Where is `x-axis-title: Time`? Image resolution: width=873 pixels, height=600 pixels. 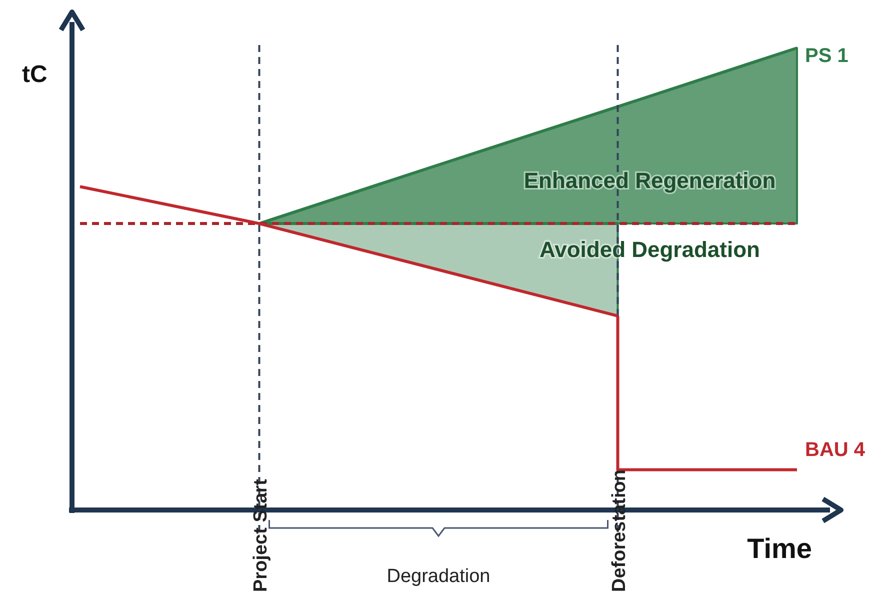 x-axis-title: Time is located at coordinates (779, 548).